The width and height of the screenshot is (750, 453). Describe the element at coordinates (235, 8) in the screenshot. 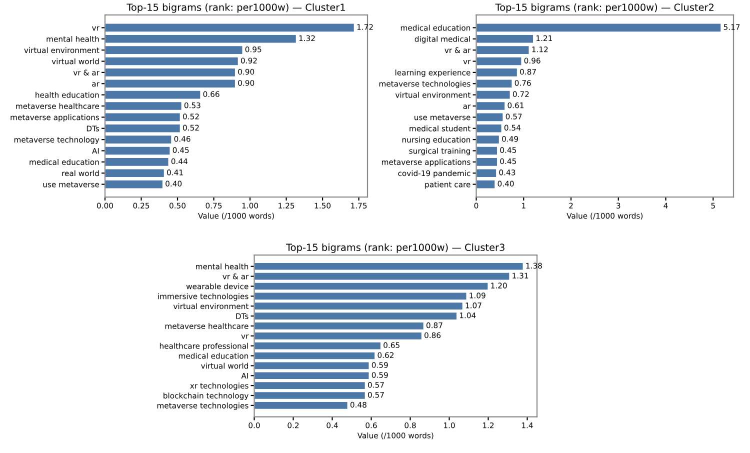

I see `chart-title: Top-15 bigrams (rank: per1000w) — Cluster1` at that location.